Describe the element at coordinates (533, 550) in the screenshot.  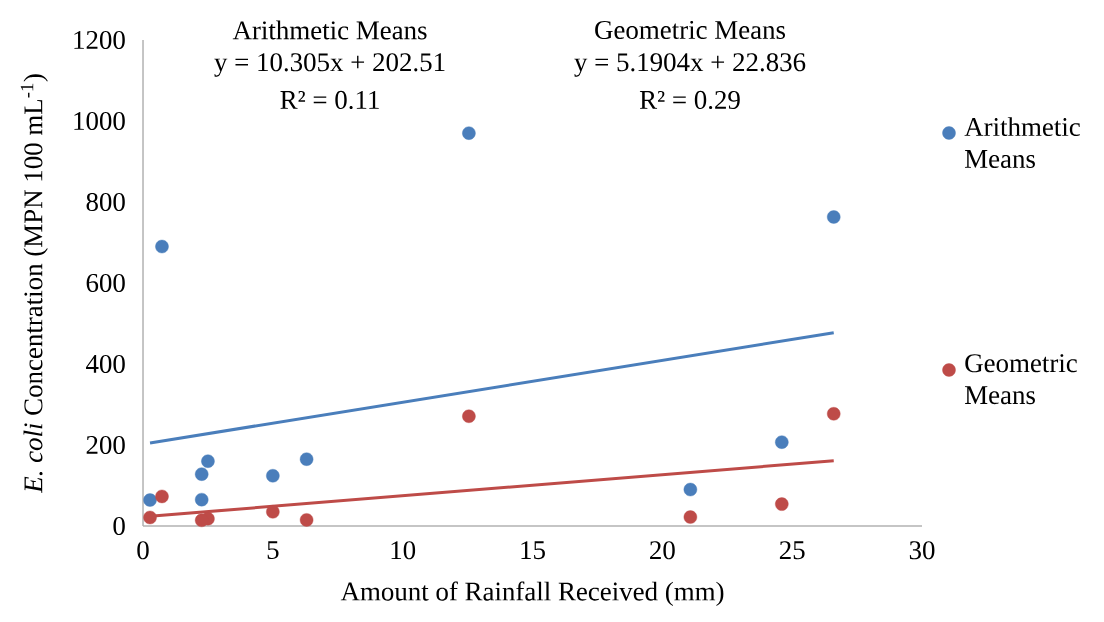
I see `x-tick-label: 15` at that location.